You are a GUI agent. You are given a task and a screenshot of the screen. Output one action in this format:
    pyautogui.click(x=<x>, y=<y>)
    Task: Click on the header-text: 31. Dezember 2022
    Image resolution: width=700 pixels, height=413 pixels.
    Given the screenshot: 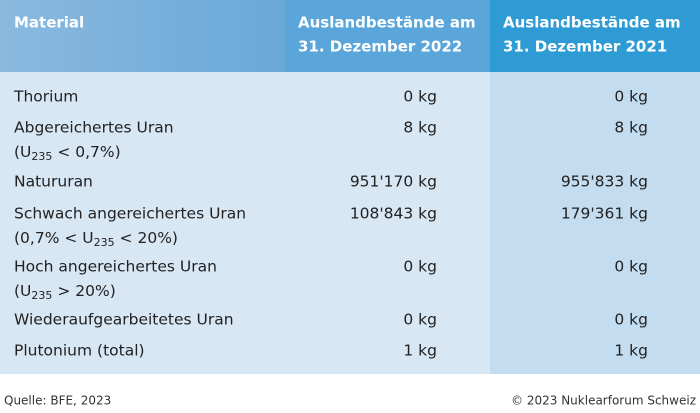 What is the action you would take?
    pyautogui.click(x=380, y=47)
    